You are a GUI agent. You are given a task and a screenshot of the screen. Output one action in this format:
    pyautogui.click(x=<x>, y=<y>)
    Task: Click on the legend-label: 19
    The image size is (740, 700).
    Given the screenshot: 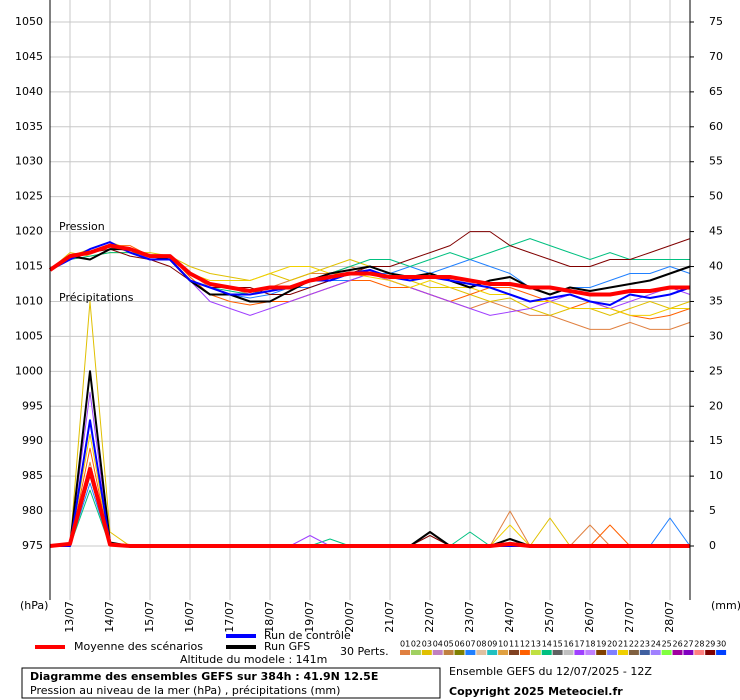 What is the action you would take?
    pyautogui.click(x=601, y=644)
    